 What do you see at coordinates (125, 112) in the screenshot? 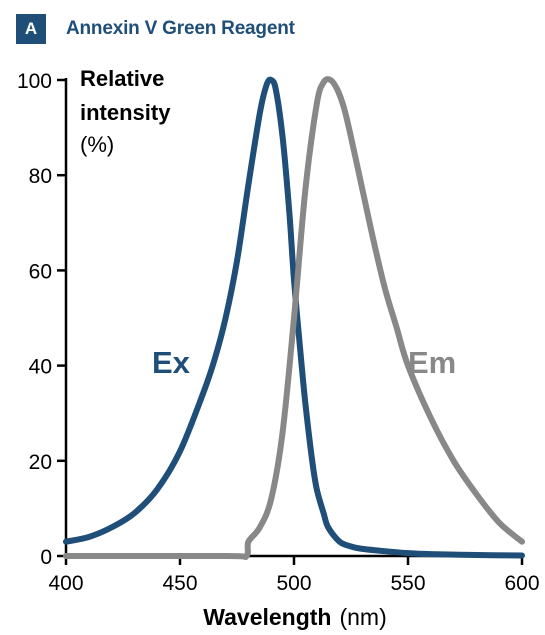
I see `y-axis-label-line-2: intensity` at bounding box center [125, 112].